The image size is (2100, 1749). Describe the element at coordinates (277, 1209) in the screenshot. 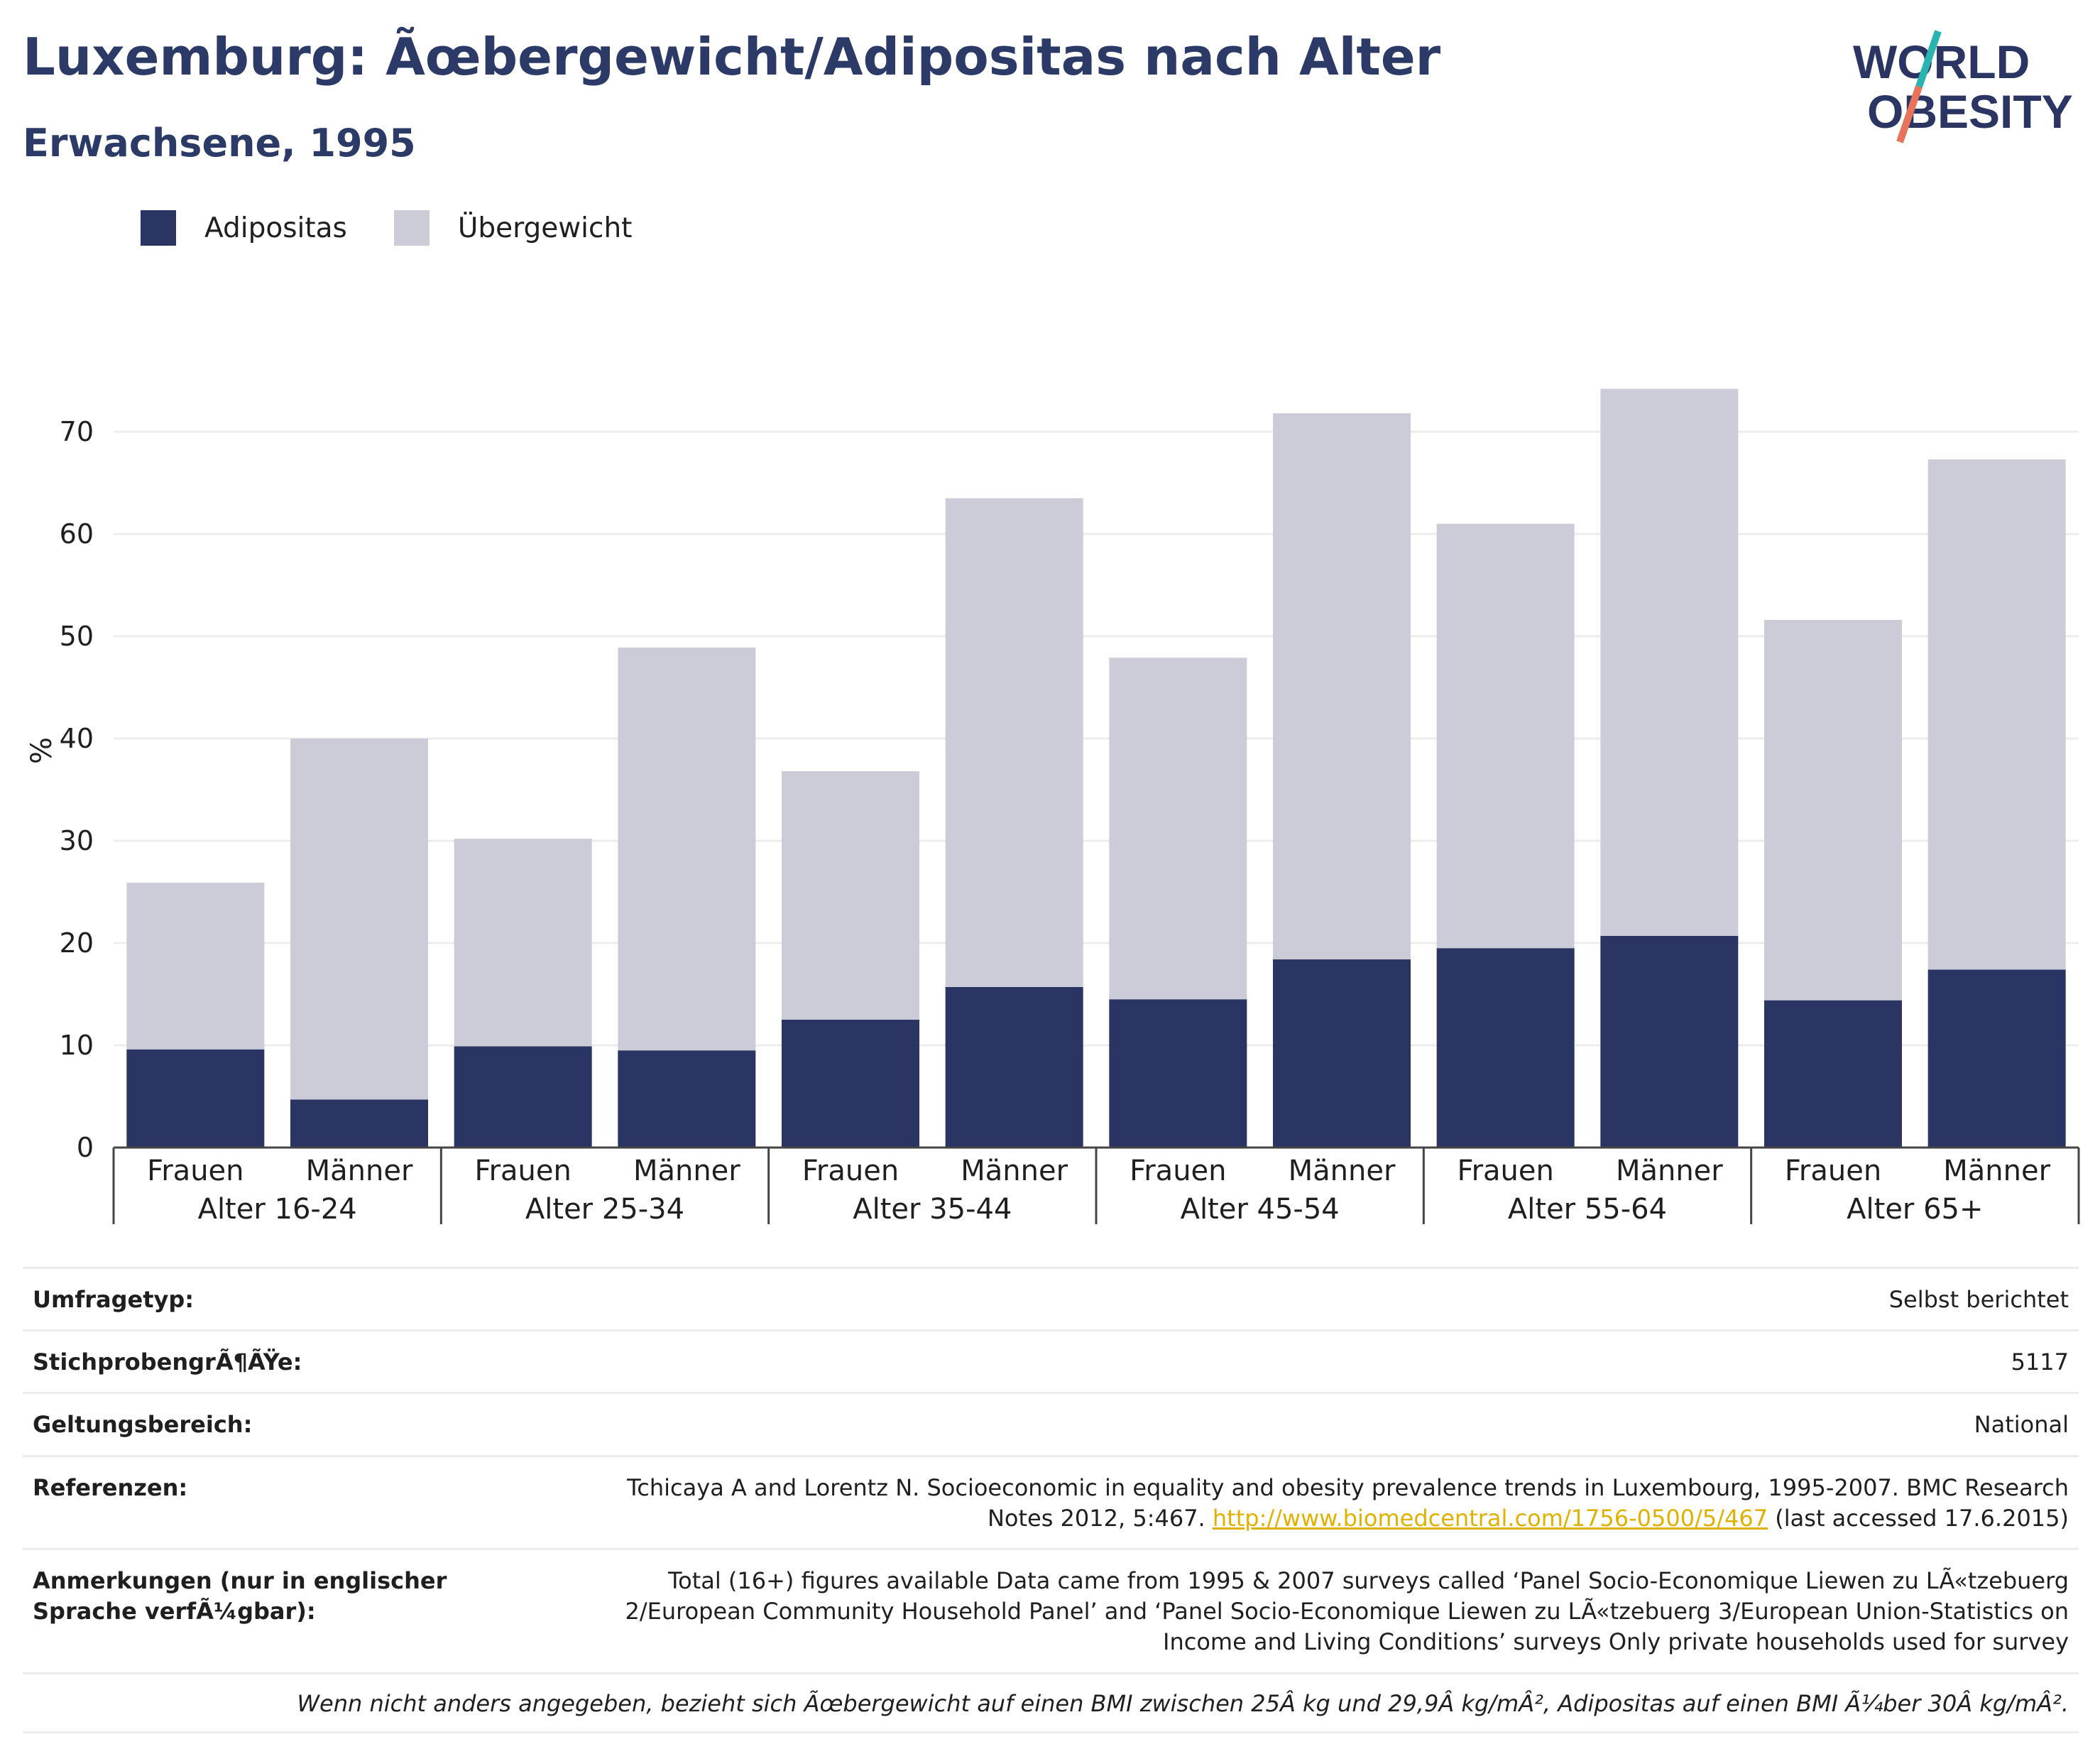

I see `x-group-label: Alter 16-24` at that location.